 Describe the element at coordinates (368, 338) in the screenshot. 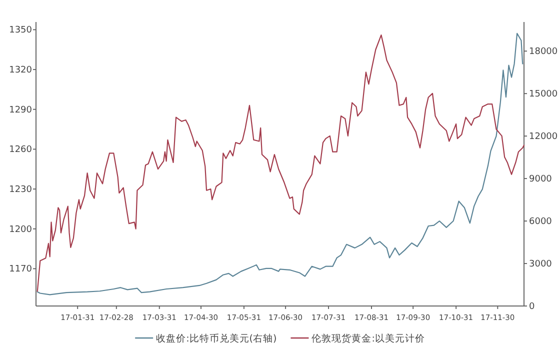

I see `legend-label: 伦敦现货黄金:以美元计价` at that location.